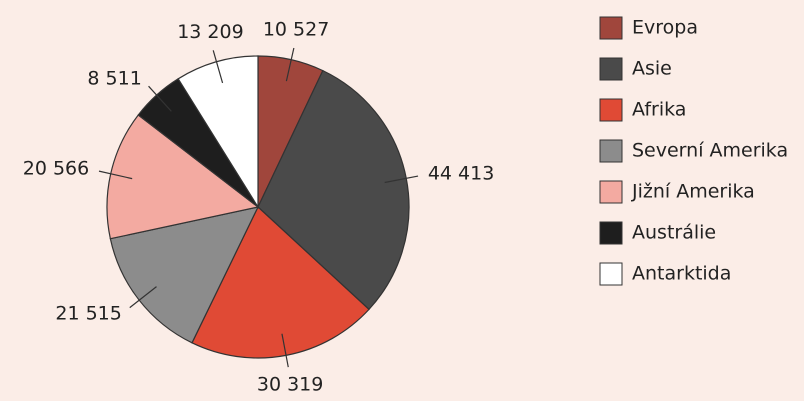  I want to click on data-label: 30 319, so click(290, 384).